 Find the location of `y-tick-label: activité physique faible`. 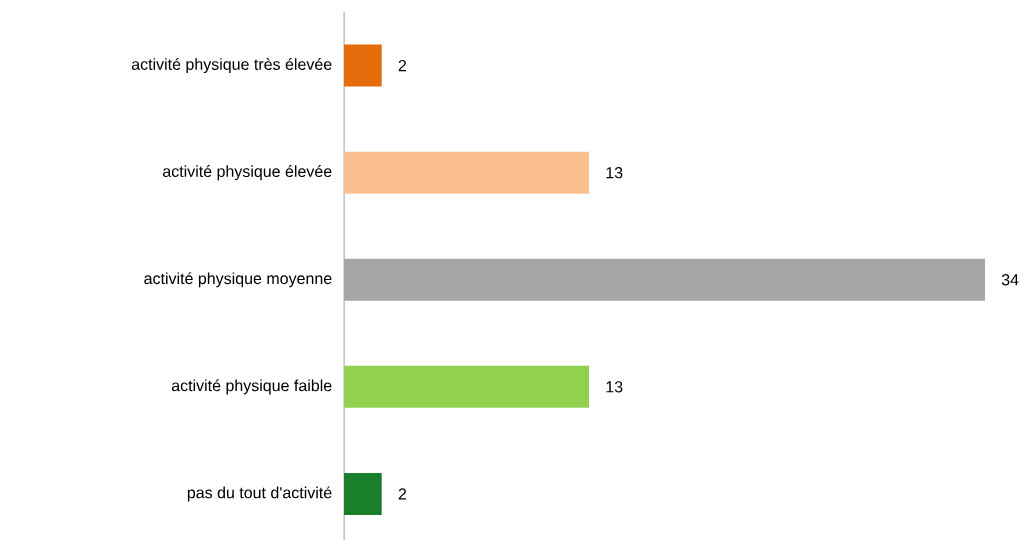

y-tick-label: activité physique faible is located at coordinates (251, 387).